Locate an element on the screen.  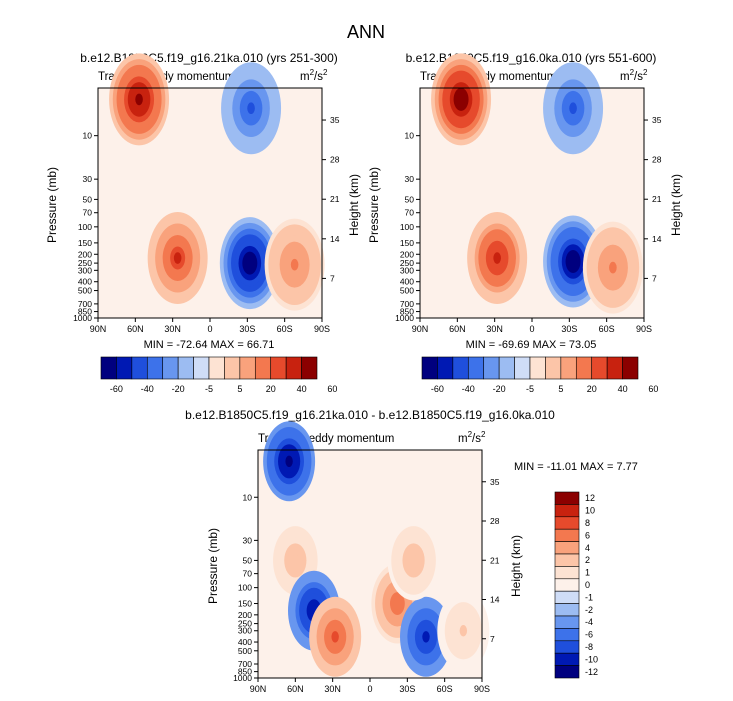
colorbar-label: -10 is located at coordinates (591, 659).